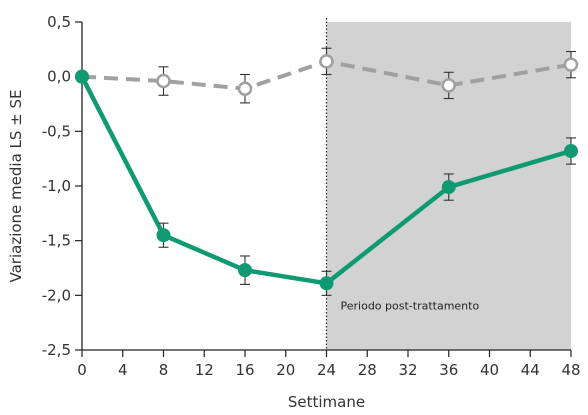 The image size is (588, 415). Describe the element at coordinates (59, 77) in the screenshot. I see `y-tick-label: 0,0` at that location.